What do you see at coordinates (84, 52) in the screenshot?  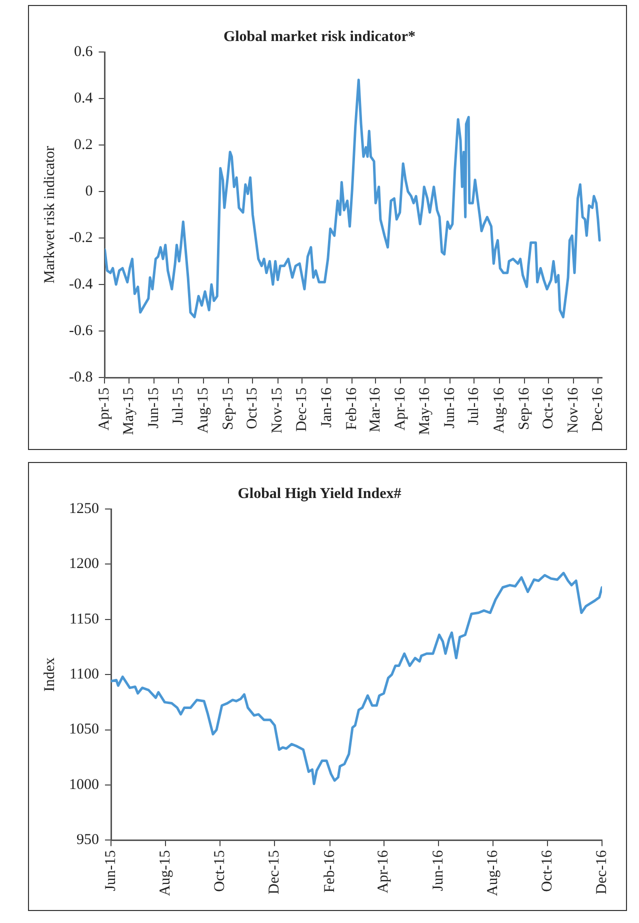 I see `y-tick-label: 0.6` at bounding box center [84, 52].